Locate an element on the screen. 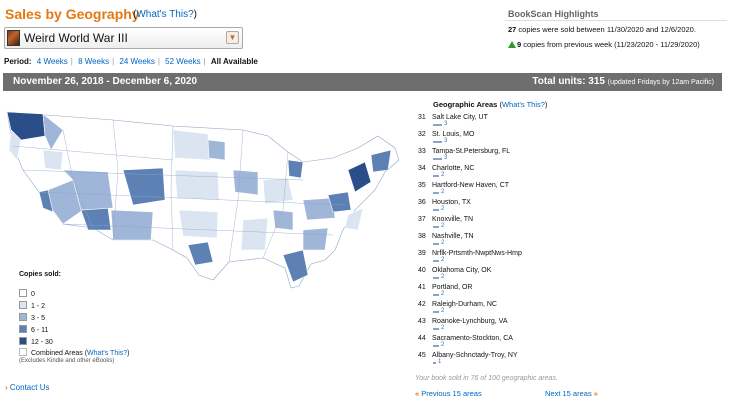 The width and height of the screenshot is (736, 411). period-52-weeks: 52 Weeks is located at coordinates (183, 61).